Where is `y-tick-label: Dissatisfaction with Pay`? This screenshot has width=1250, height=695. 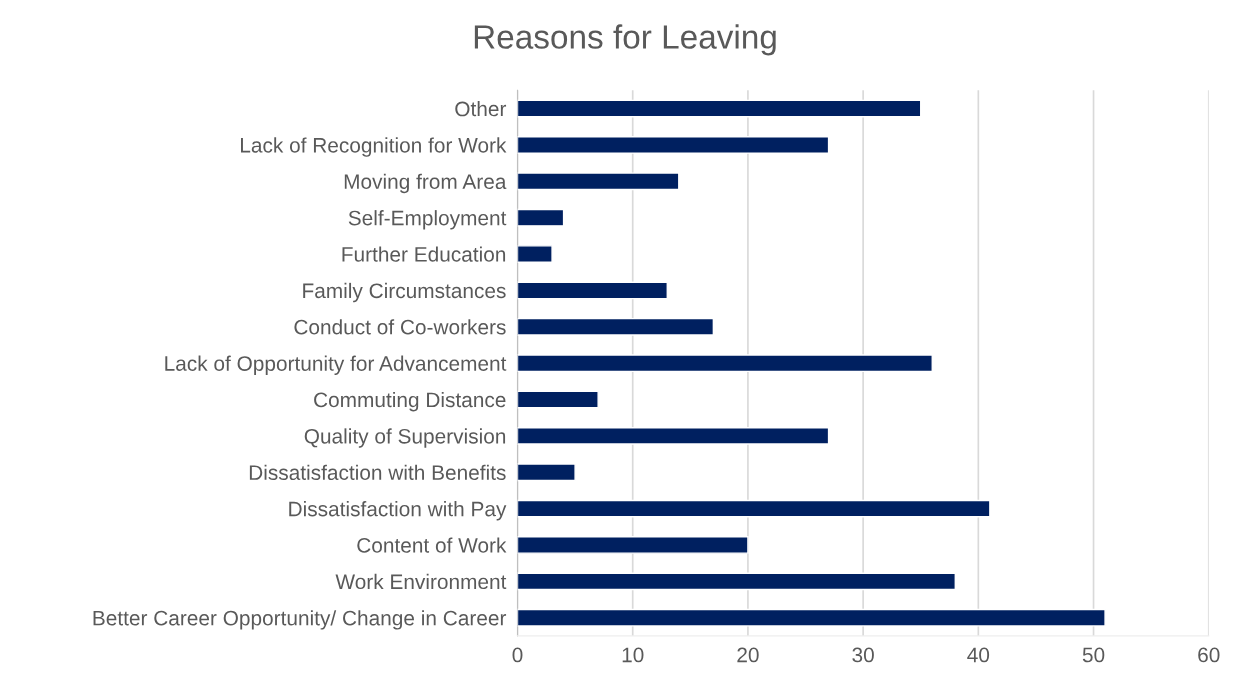 y-tick-label: Dissatisfaction with Pay is located at coordinates (398, 511).